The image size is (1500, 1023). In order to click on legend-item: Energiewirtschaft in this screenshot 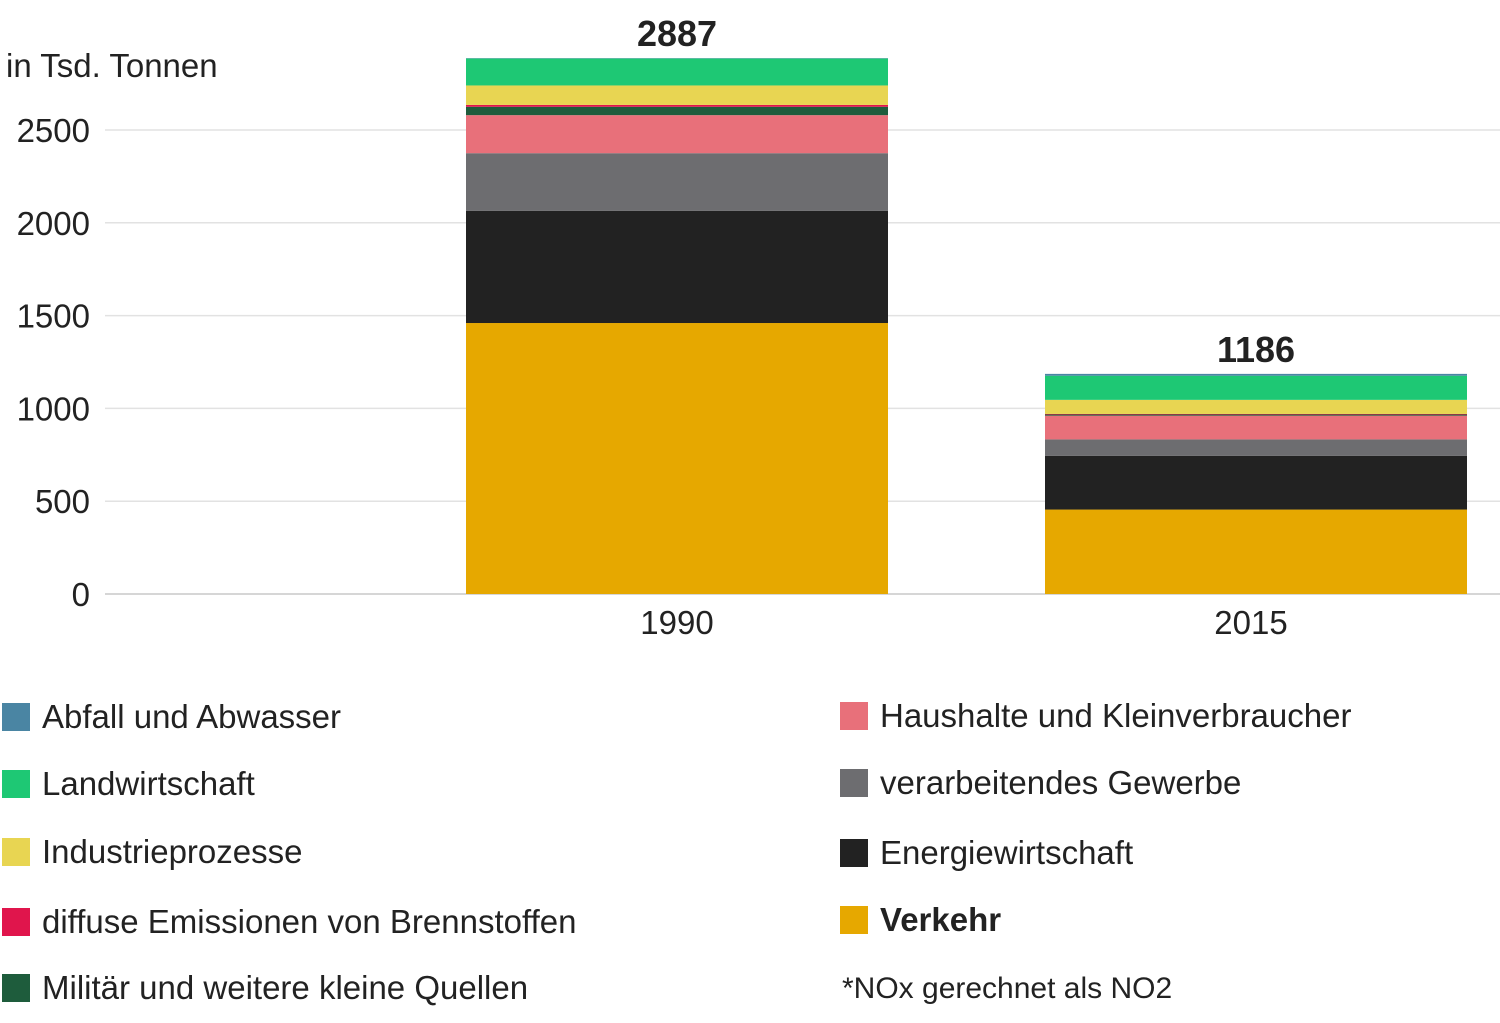, I will do `click(987, 852)`.